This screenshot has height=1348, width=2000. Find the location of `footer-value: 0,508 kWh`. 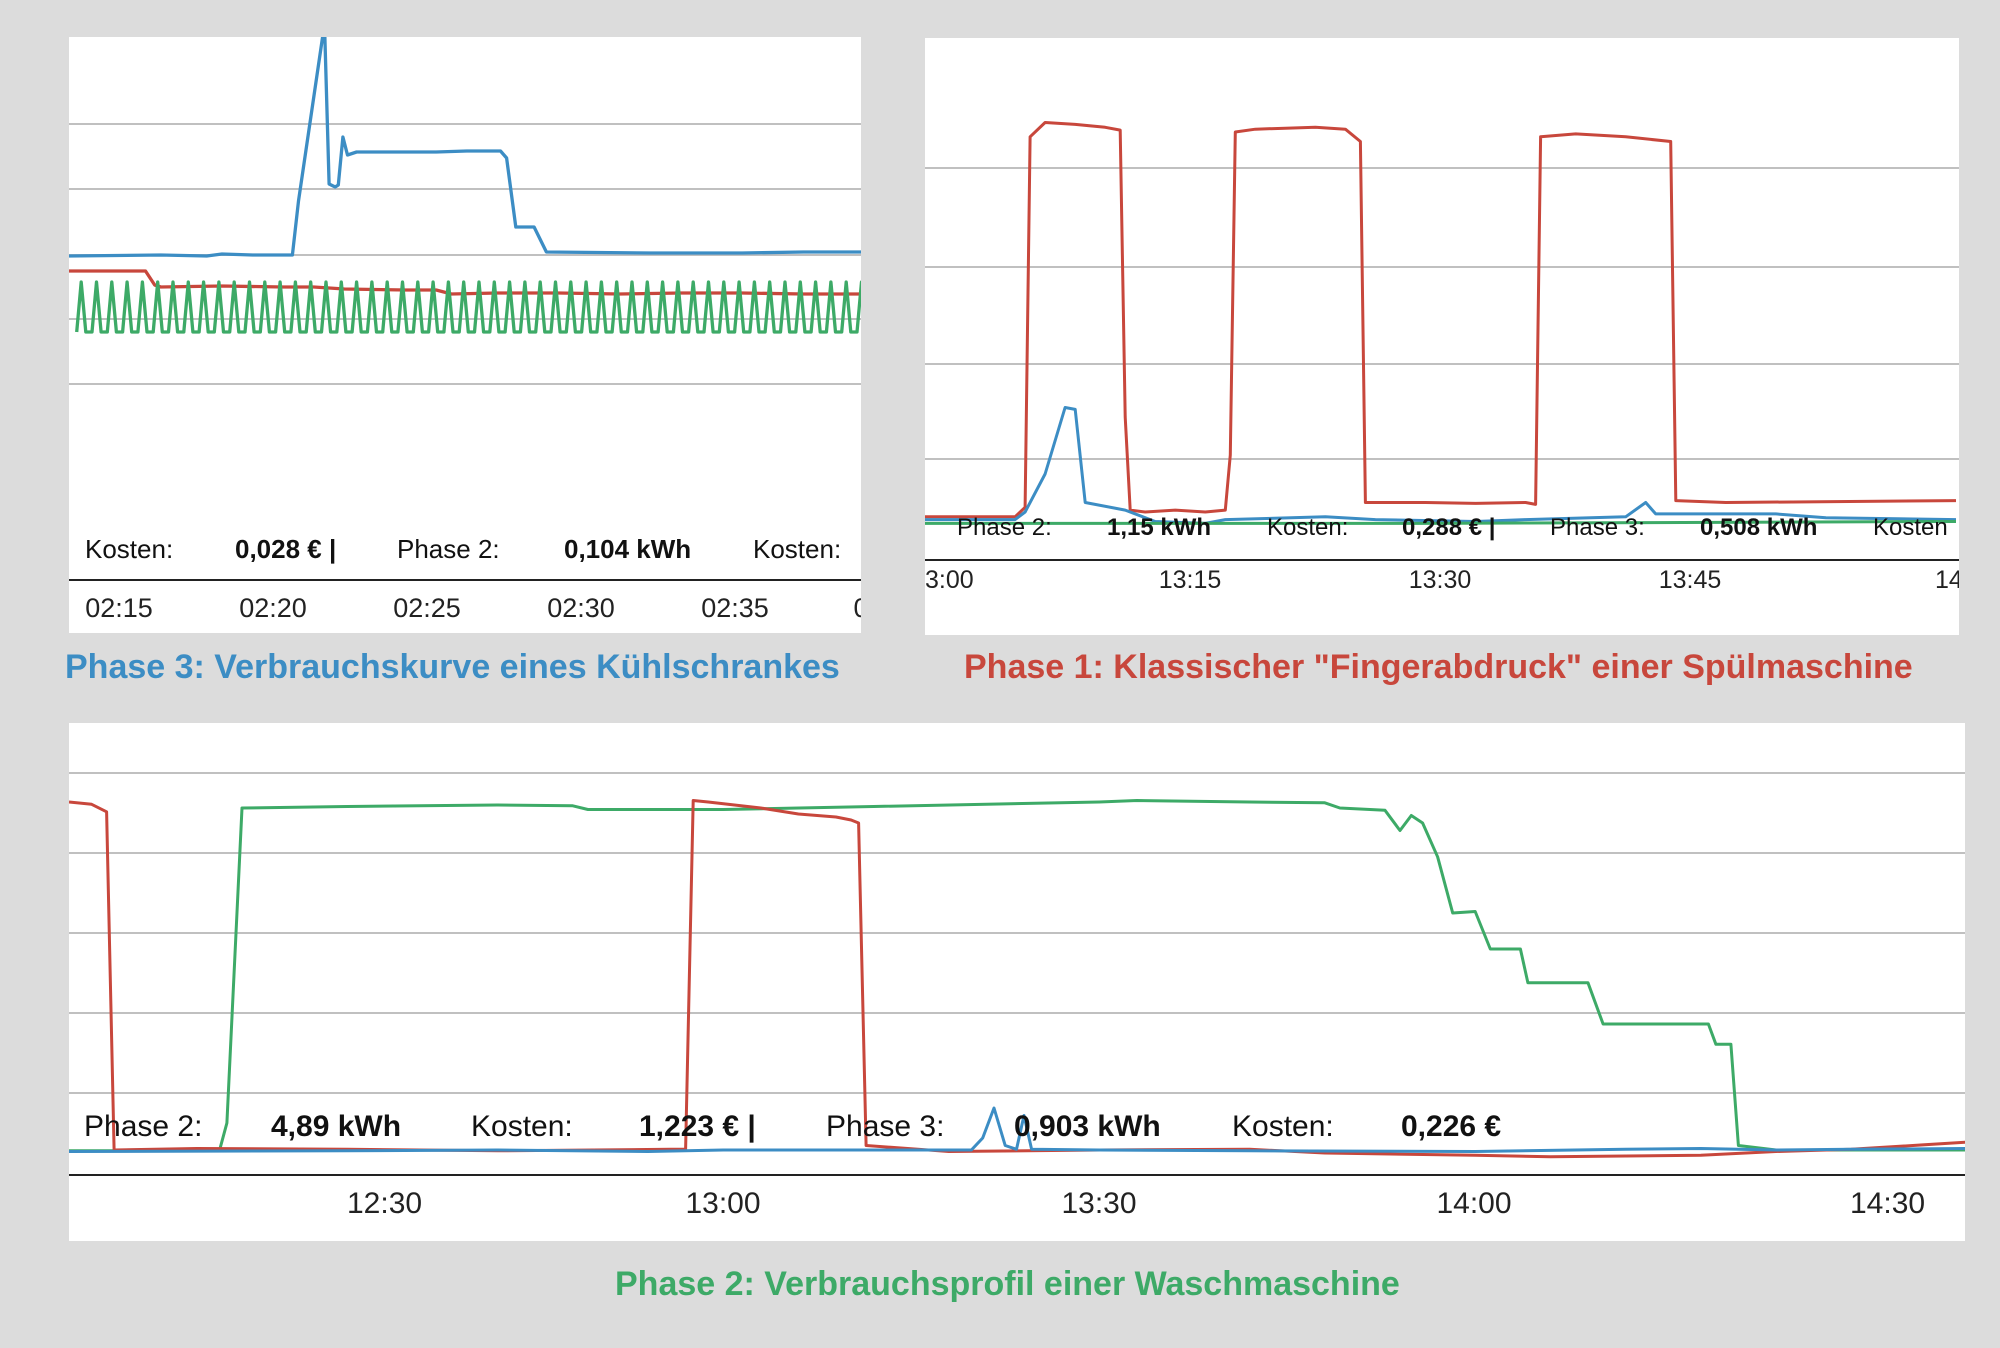

footer-value: 0,508 kWh is located at coordinates (1758, 527).